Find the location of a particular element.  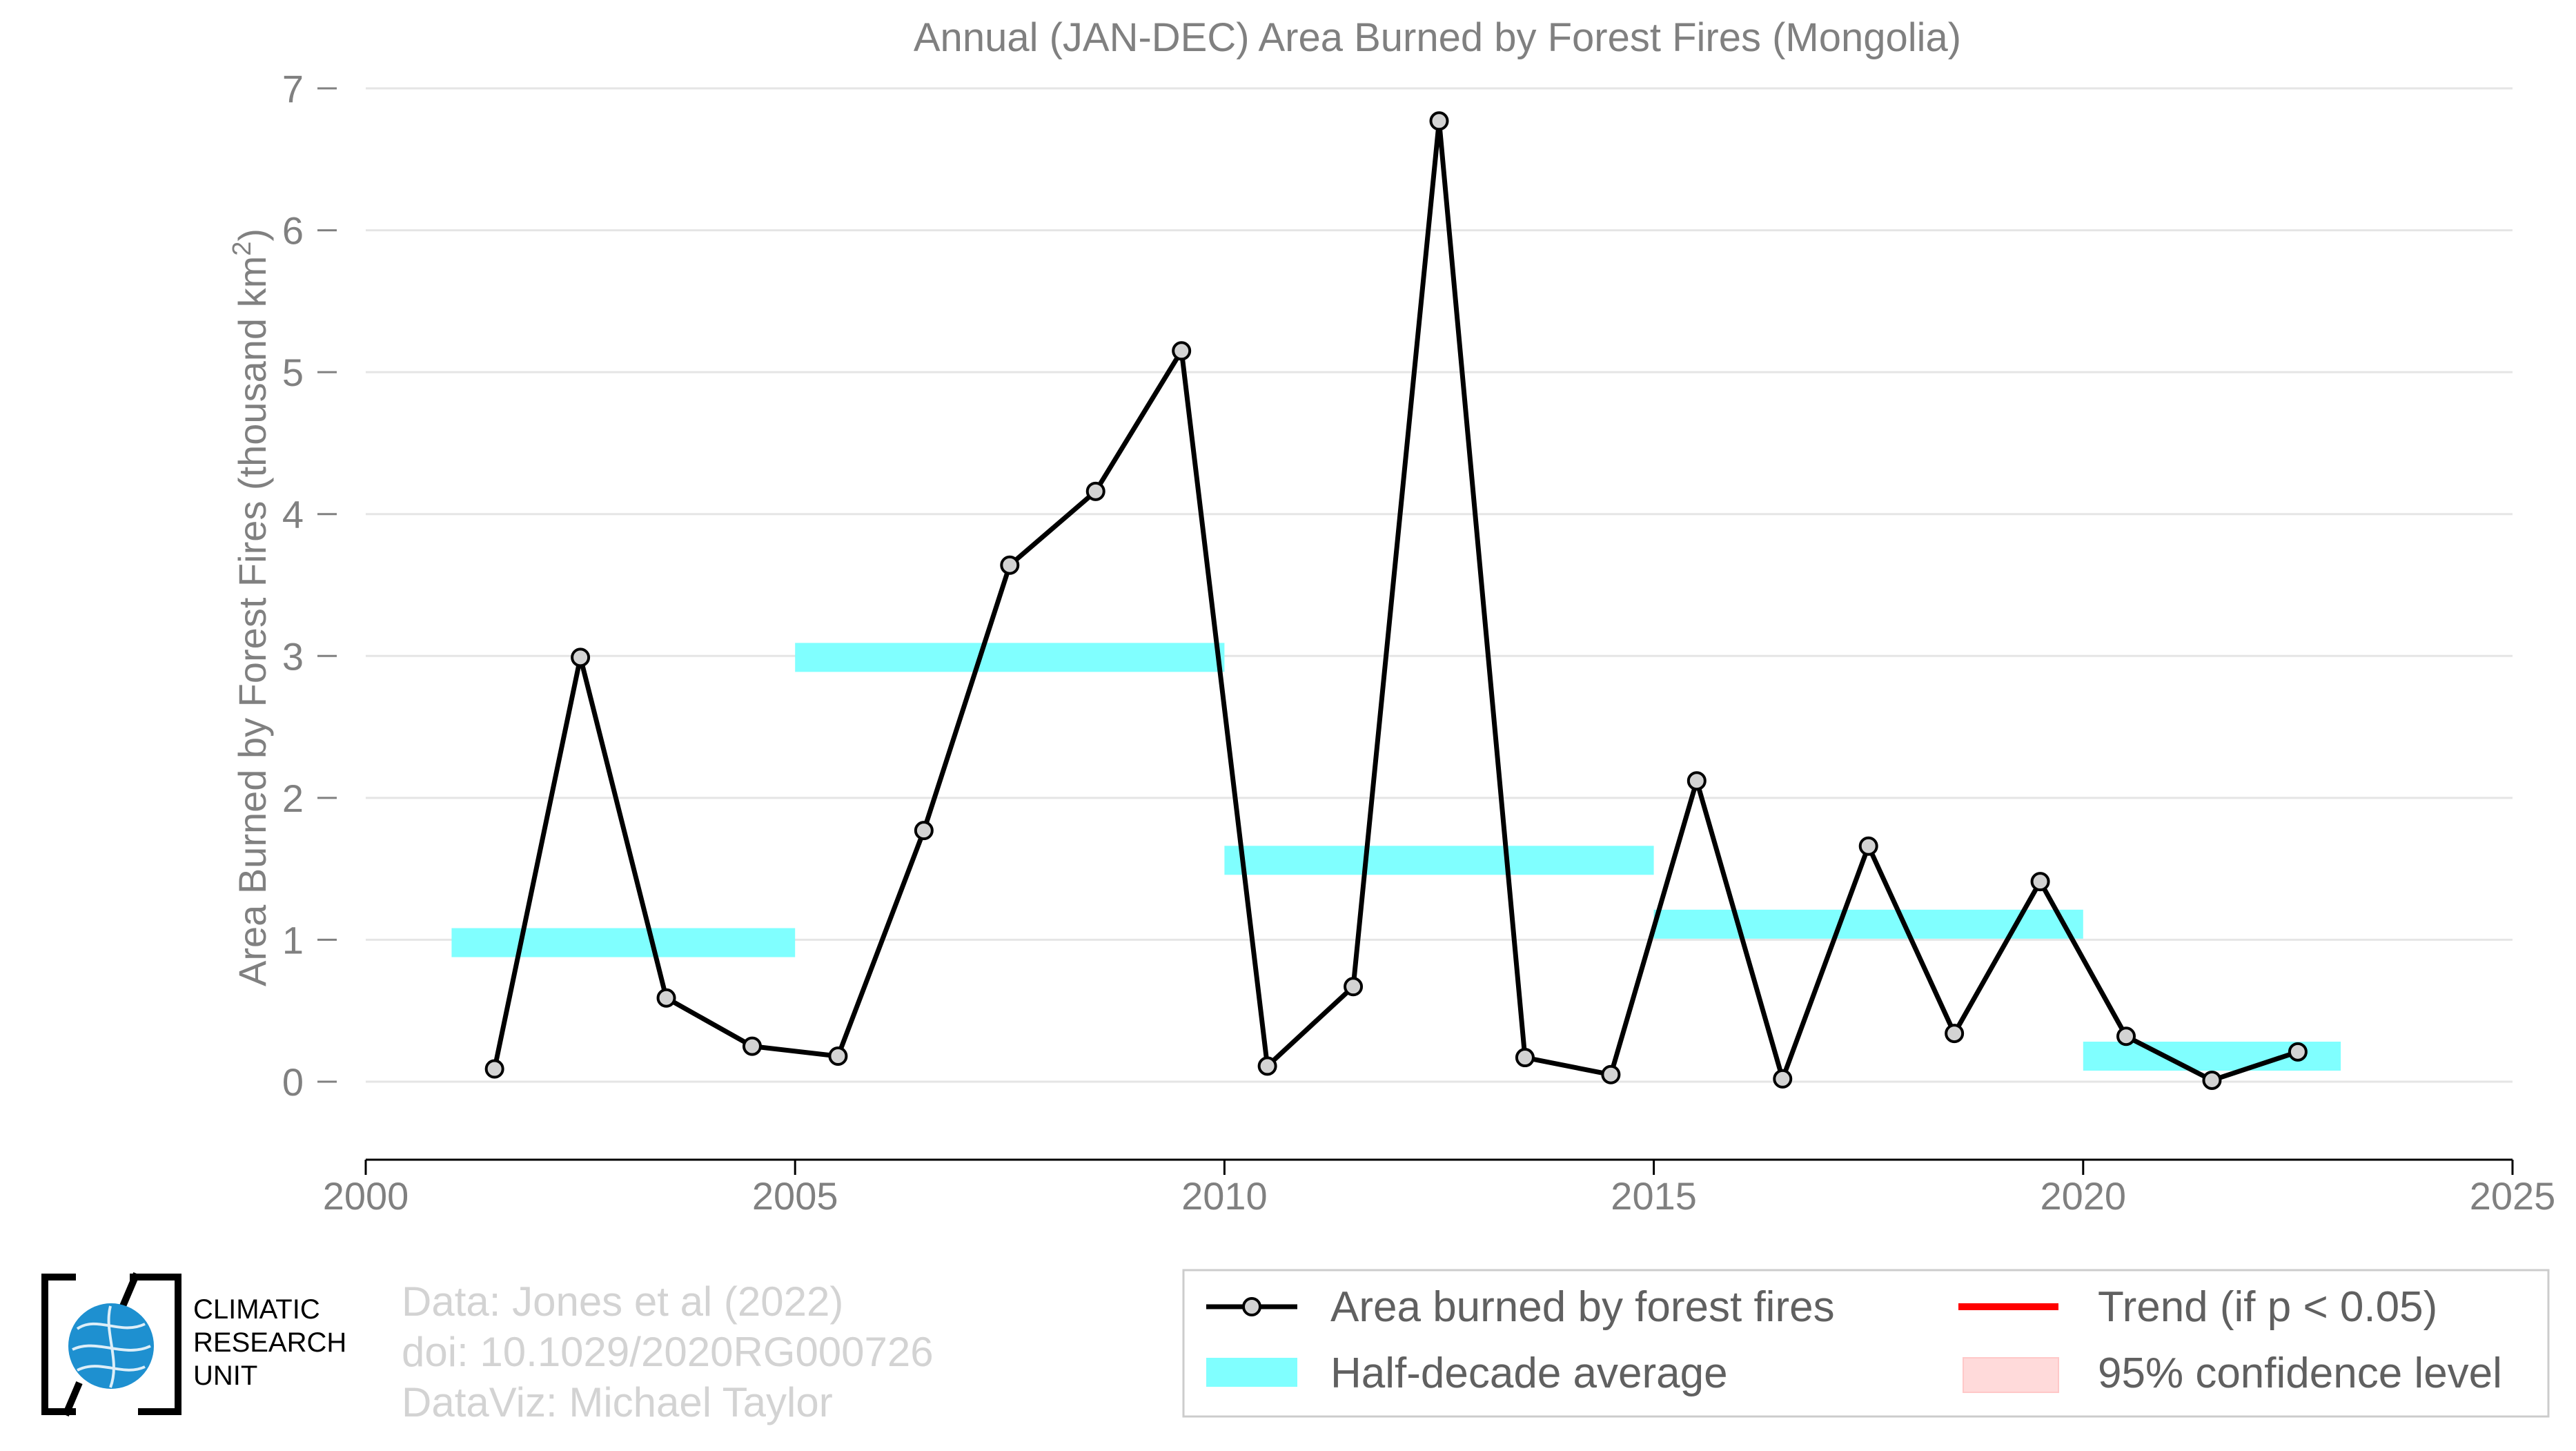

y-tick-label: 1 is located at coordinates (293, 940).